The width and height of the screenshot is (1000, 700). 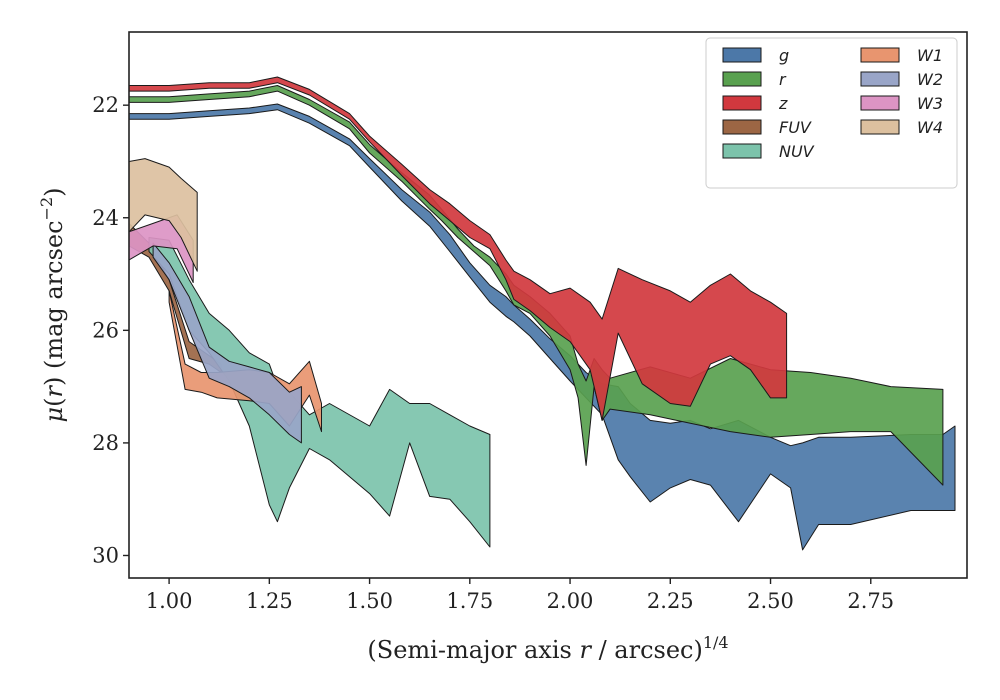 What do you see at coordinates (784, 55) in the screenshot?
I see `legend-label-g: g` at bounding box center [784, 55].